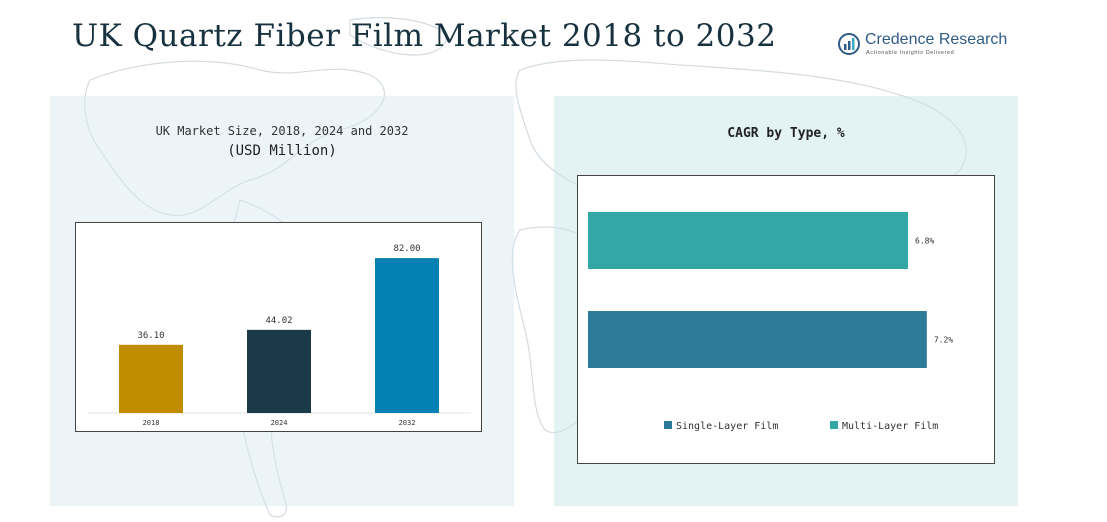  I want to click on market-size-unit: (USD Million), so click(282, 151).